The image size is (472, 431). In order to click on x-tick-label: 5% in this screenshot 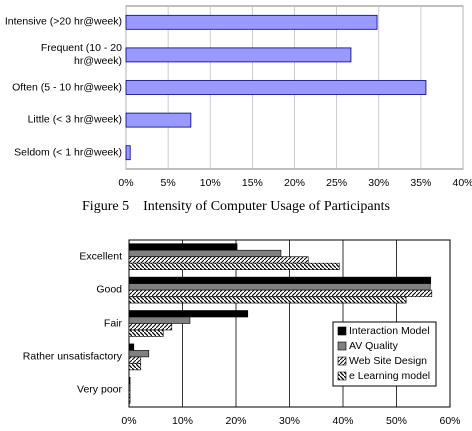, I will do `click(168, 183)`.